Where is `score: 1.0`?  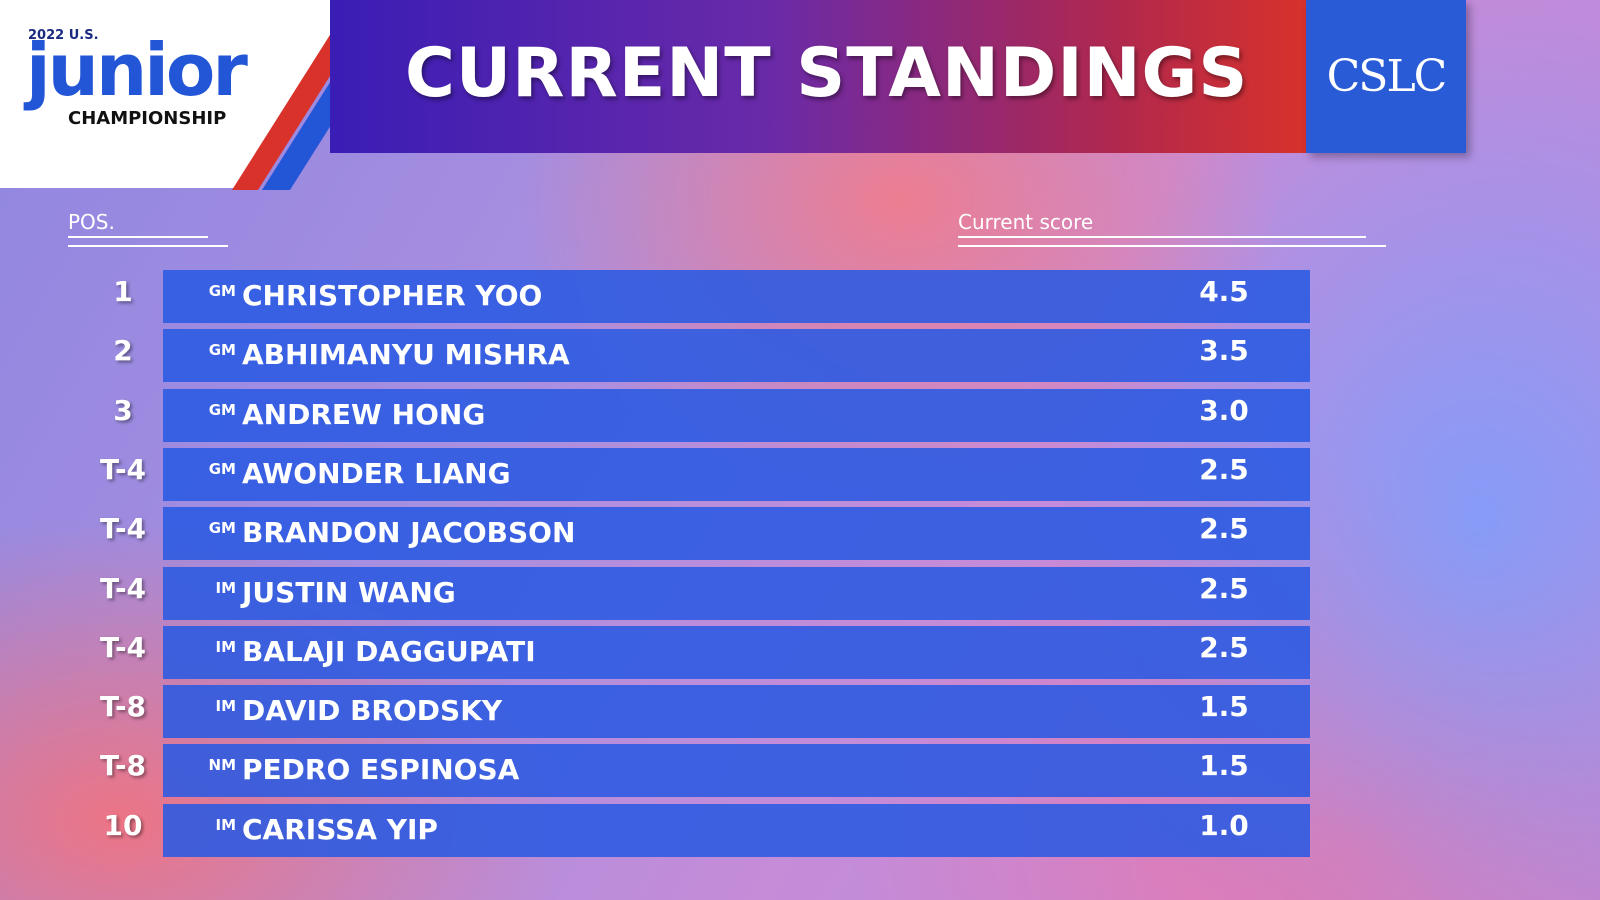
score: 1.0 is located at coordinates (1224, 825).